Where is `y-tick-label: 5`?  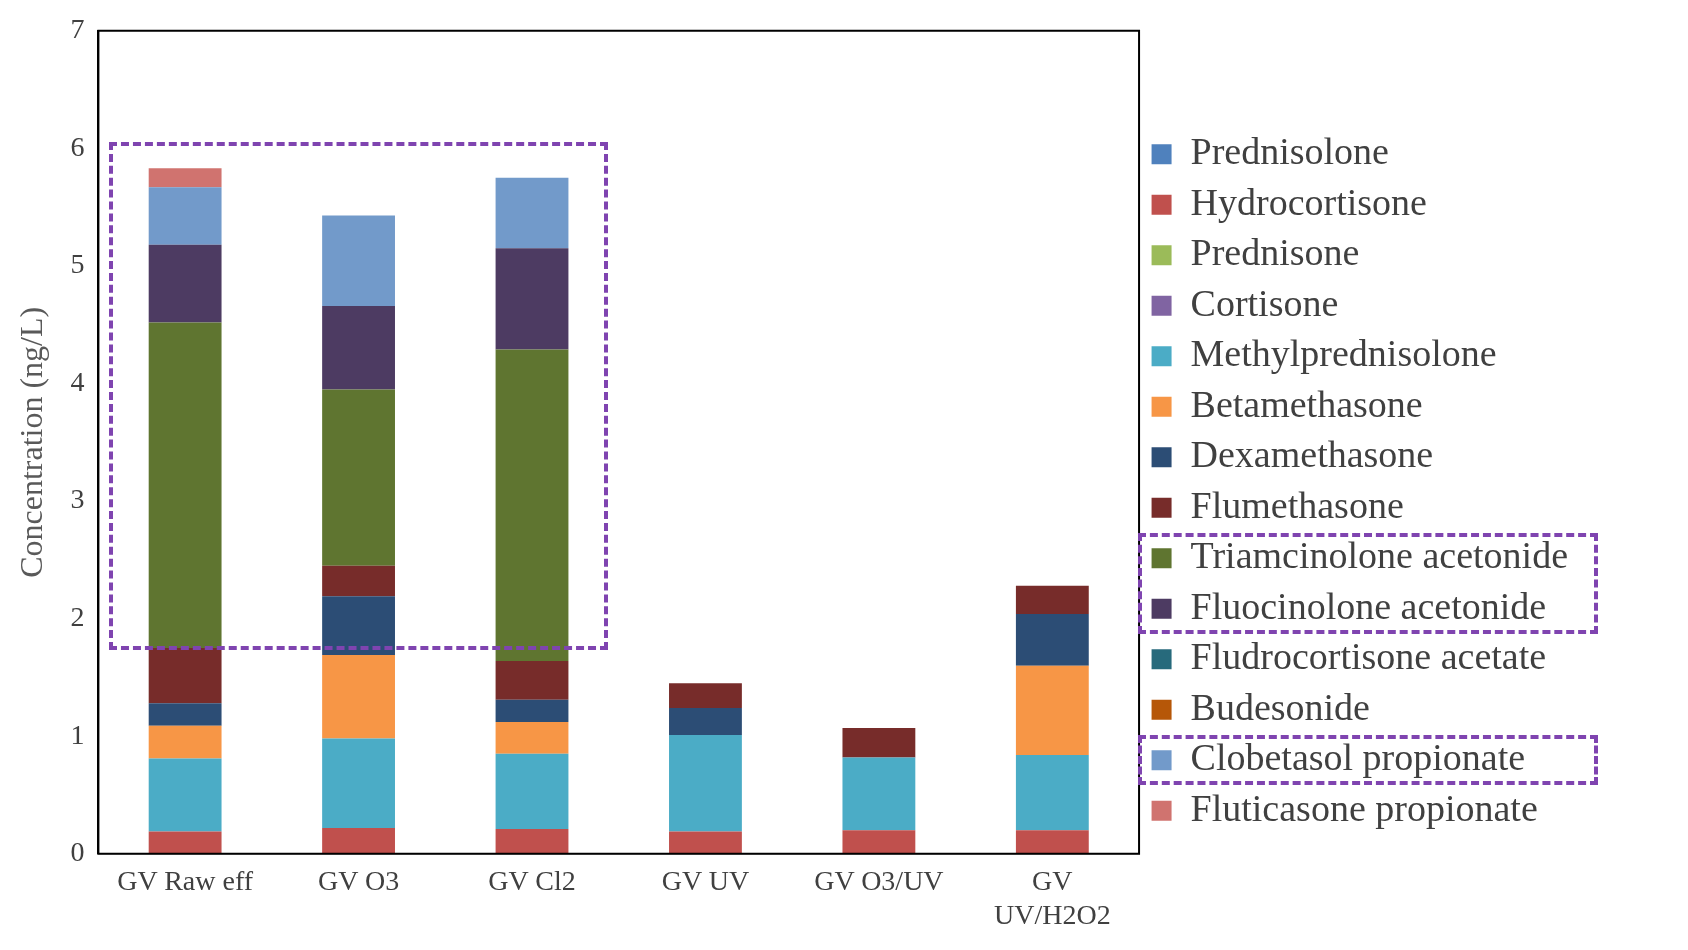 y-tick-label: 5 is located at coordinates (77, 264).